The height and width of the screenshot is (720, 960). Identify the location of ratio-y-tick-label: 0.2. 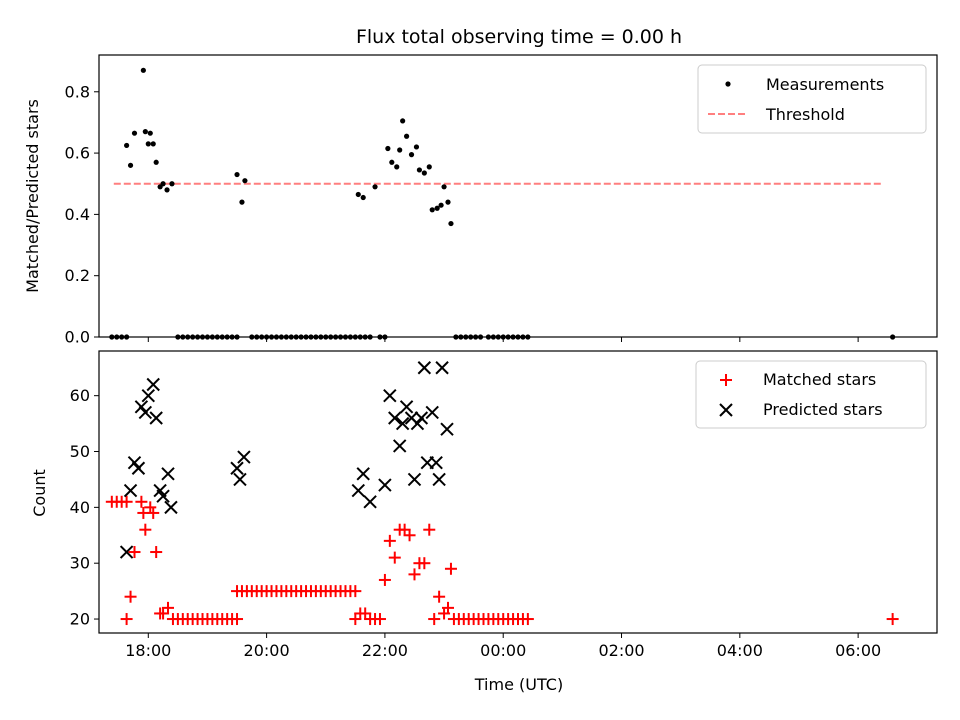
(77, 275).